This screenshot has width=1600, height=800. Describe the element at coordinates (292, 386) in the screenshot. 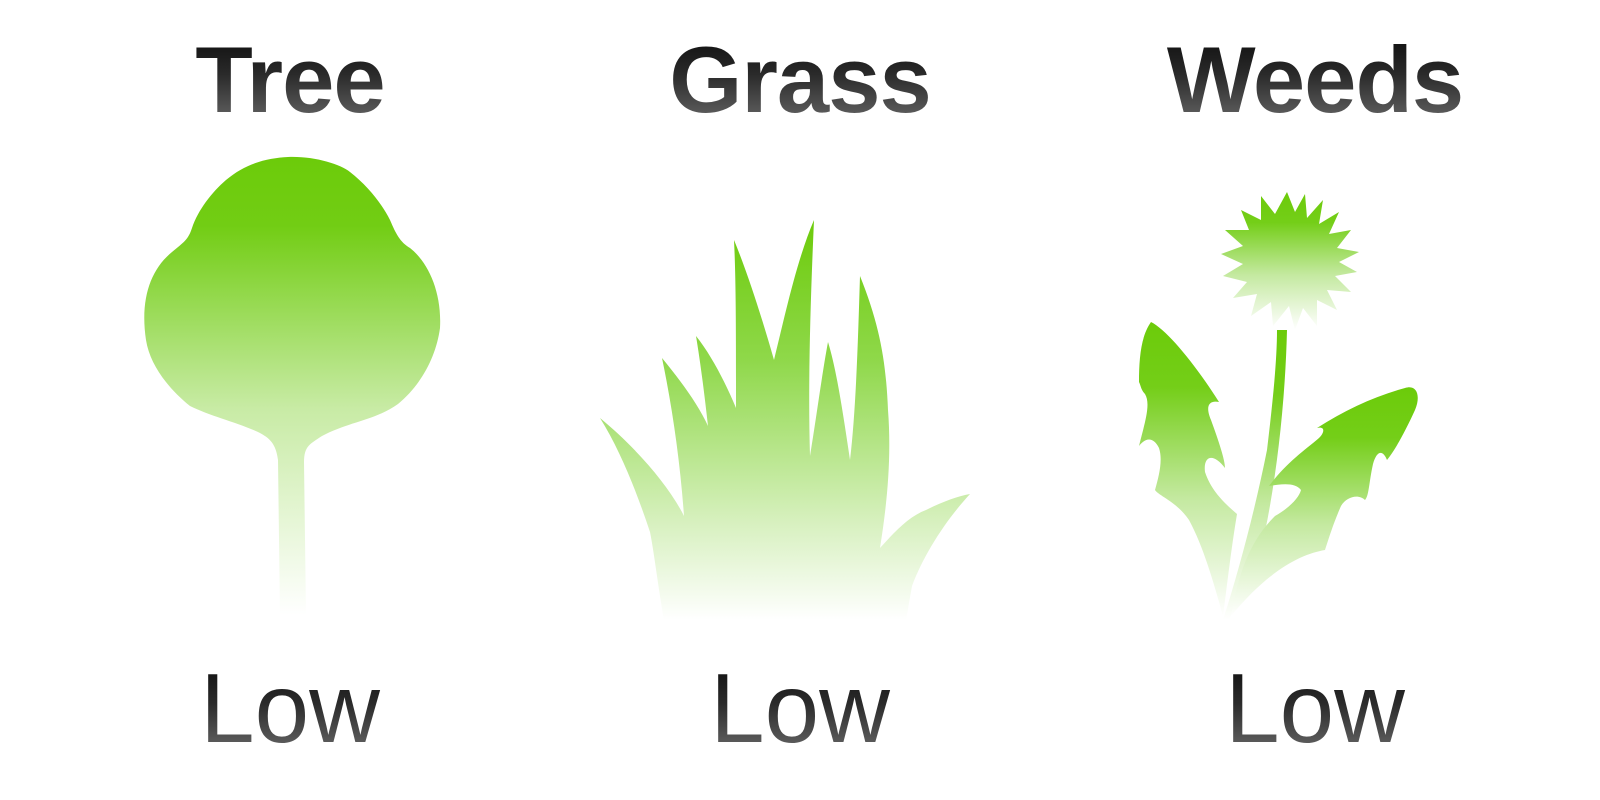

I see `tree-icon` at that location.